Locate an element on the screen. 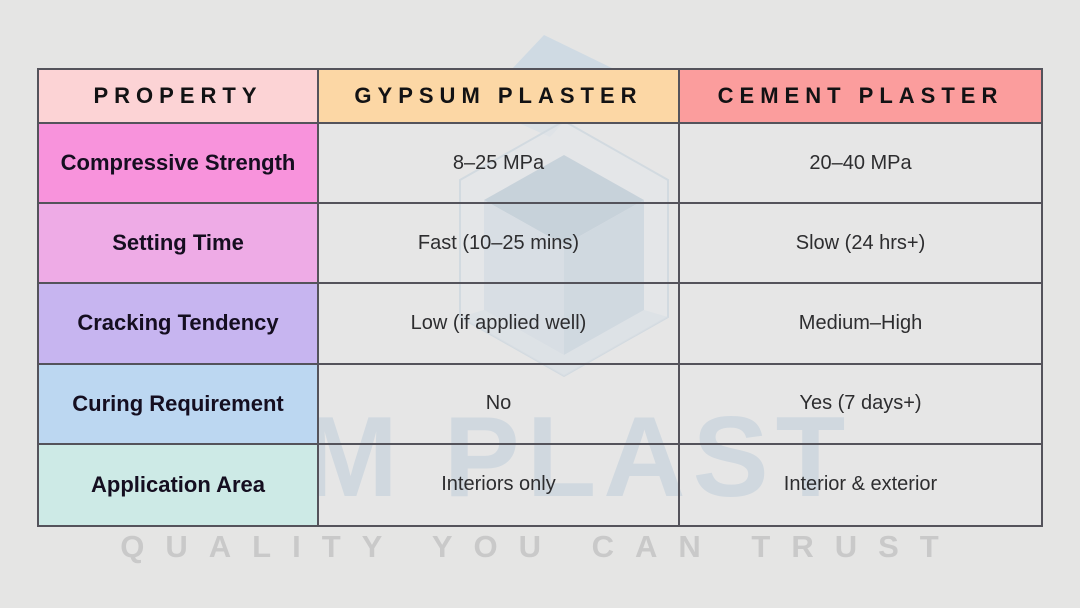  cell-cement-application-area: Interior & exterior is located at coordinates (860, 484).